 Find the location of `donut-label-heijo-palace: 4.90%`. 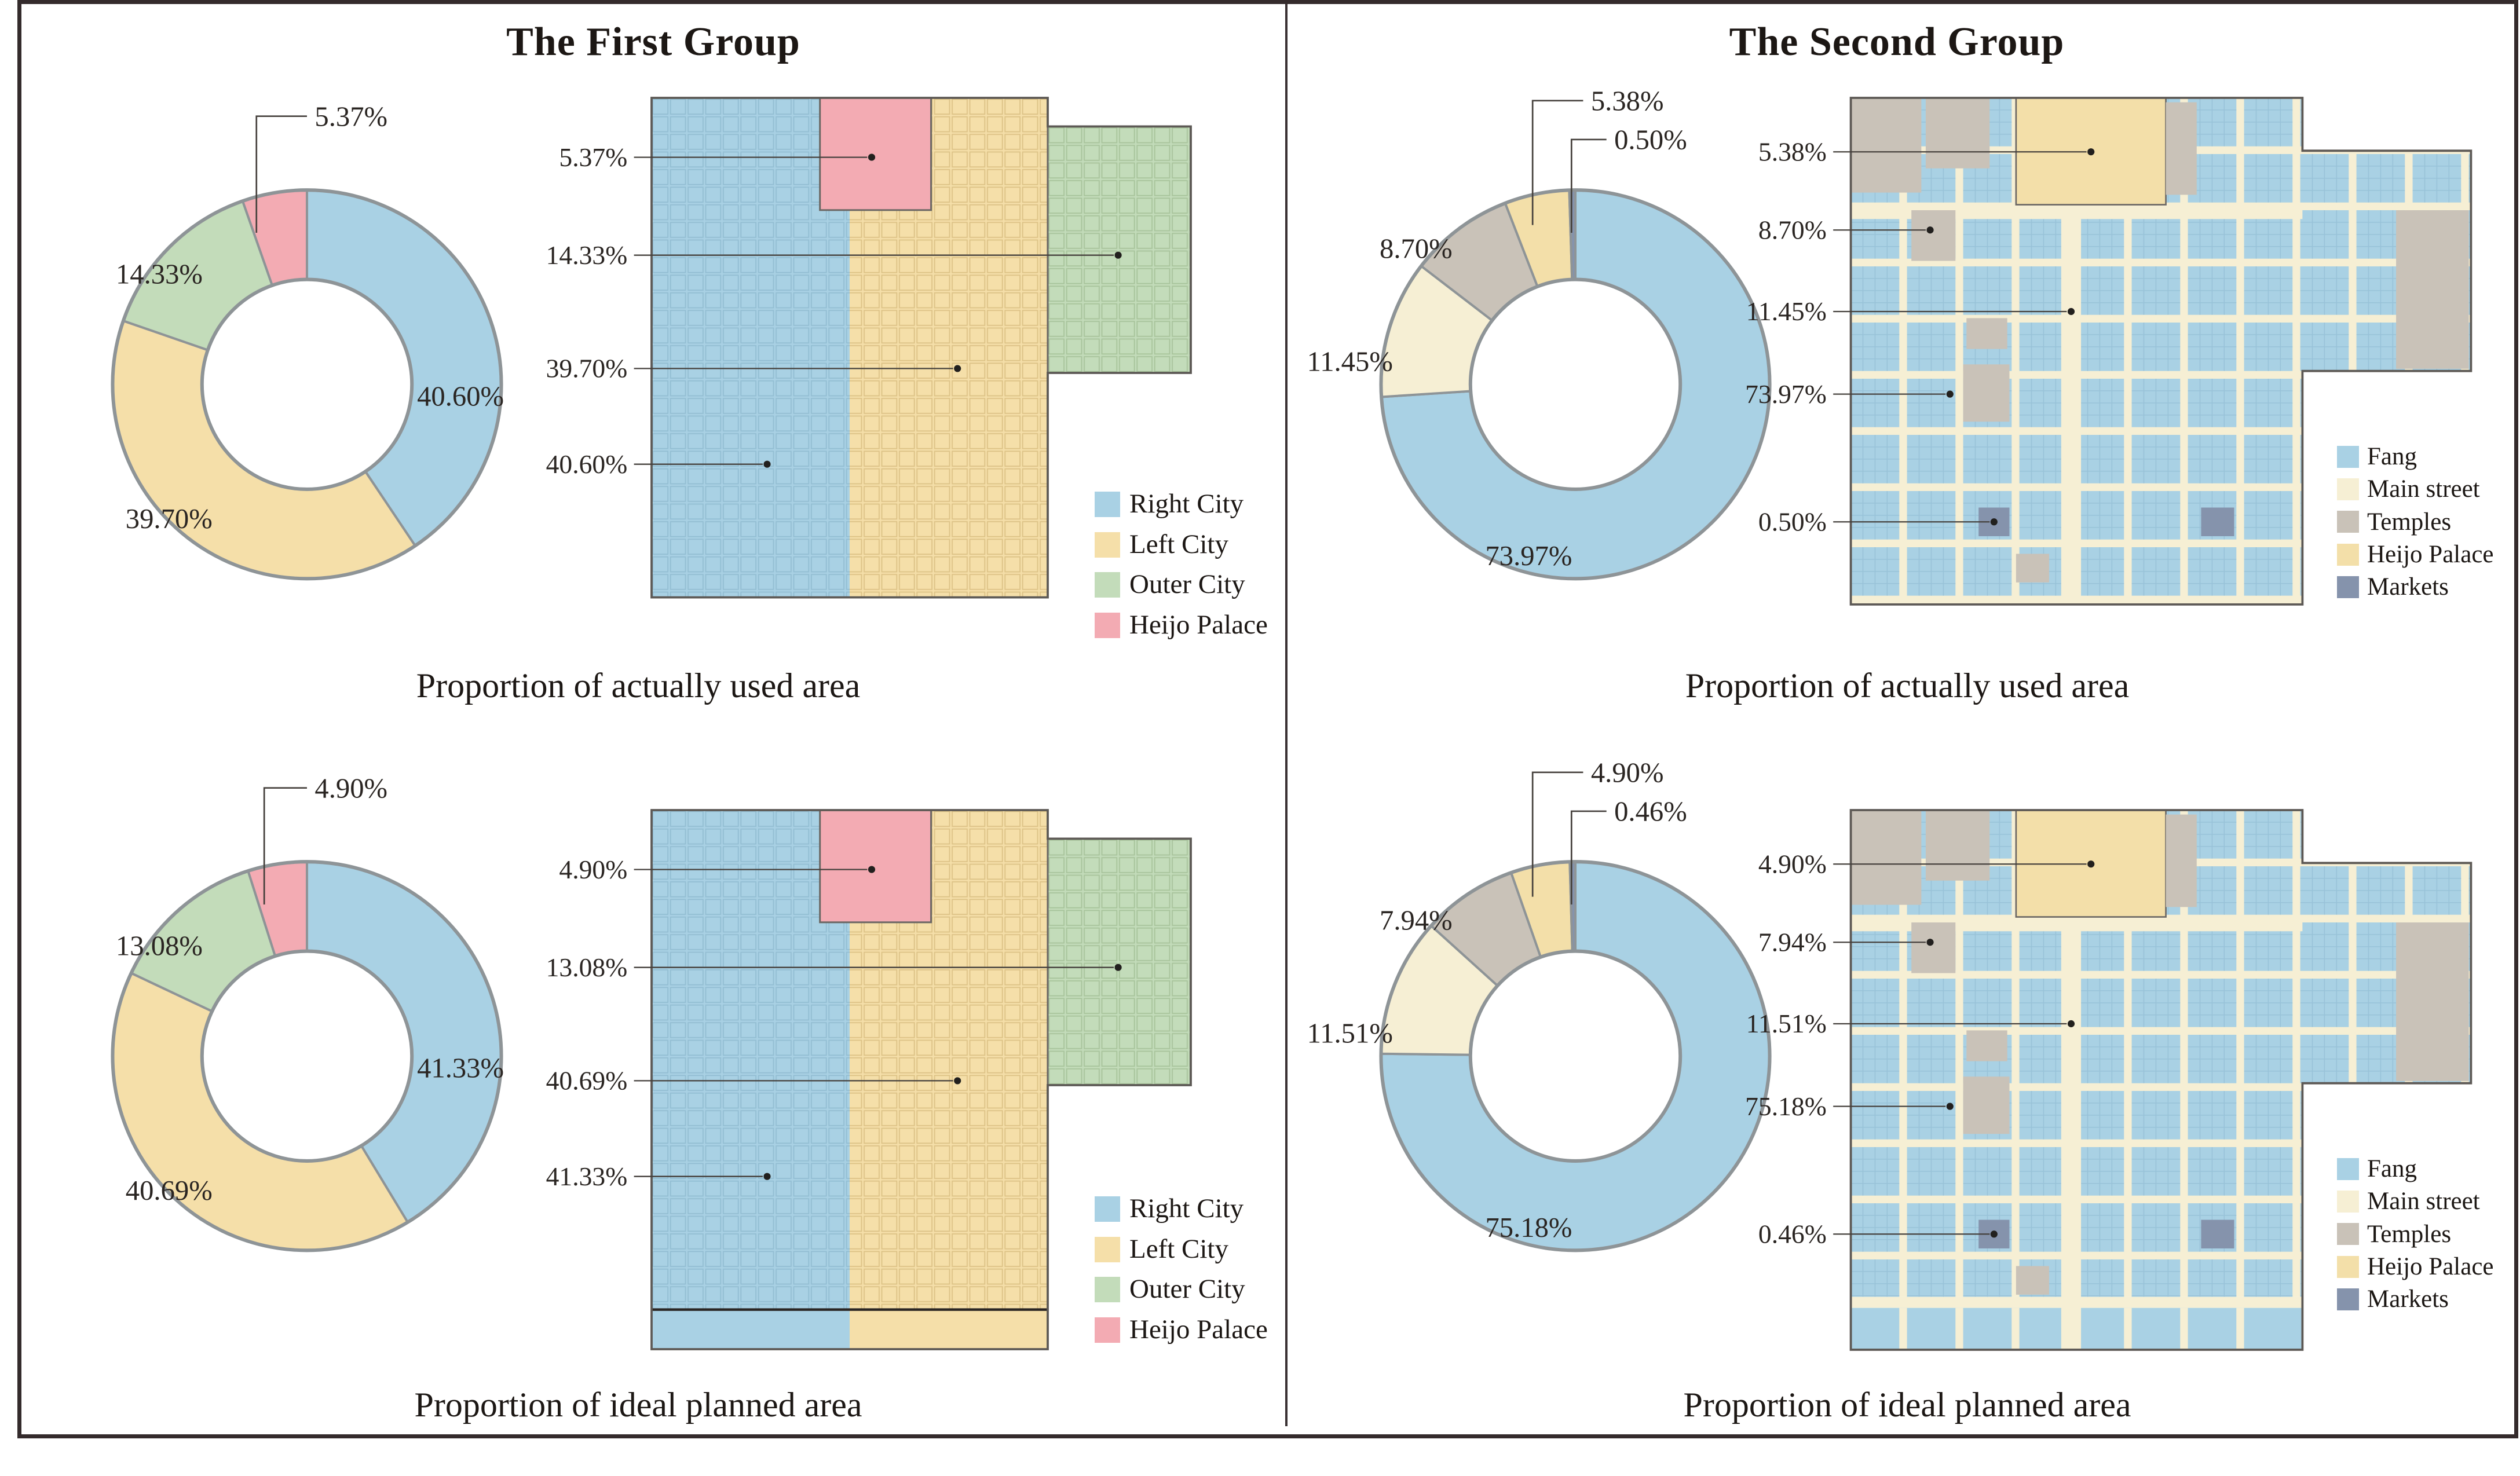

donut-label-heijo-palace: 4.90% is located at coordinates (350, 788).